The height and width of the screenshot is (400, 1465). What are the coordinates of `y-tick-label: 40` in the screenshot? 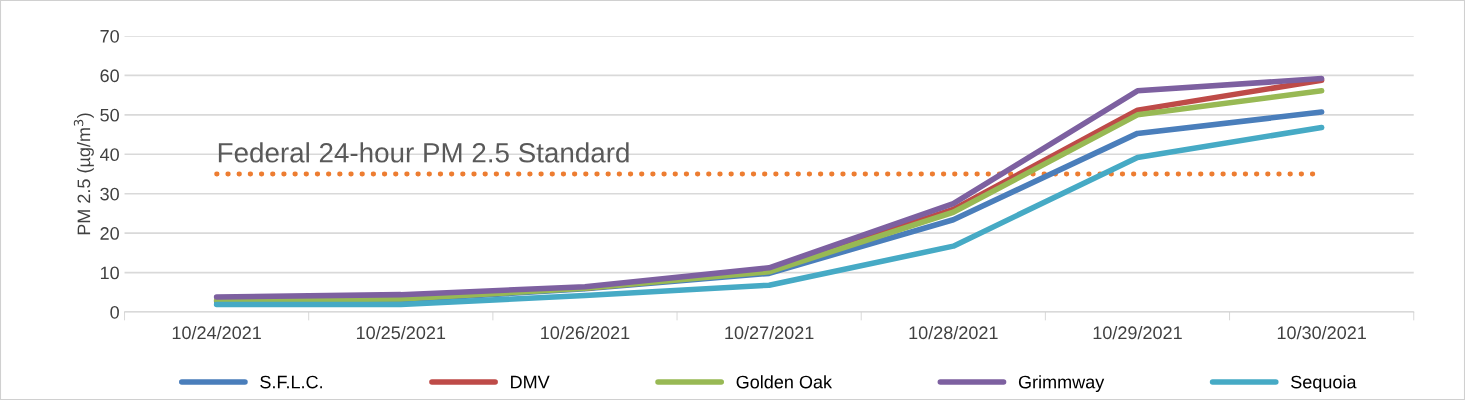 It's located at (109, 155).